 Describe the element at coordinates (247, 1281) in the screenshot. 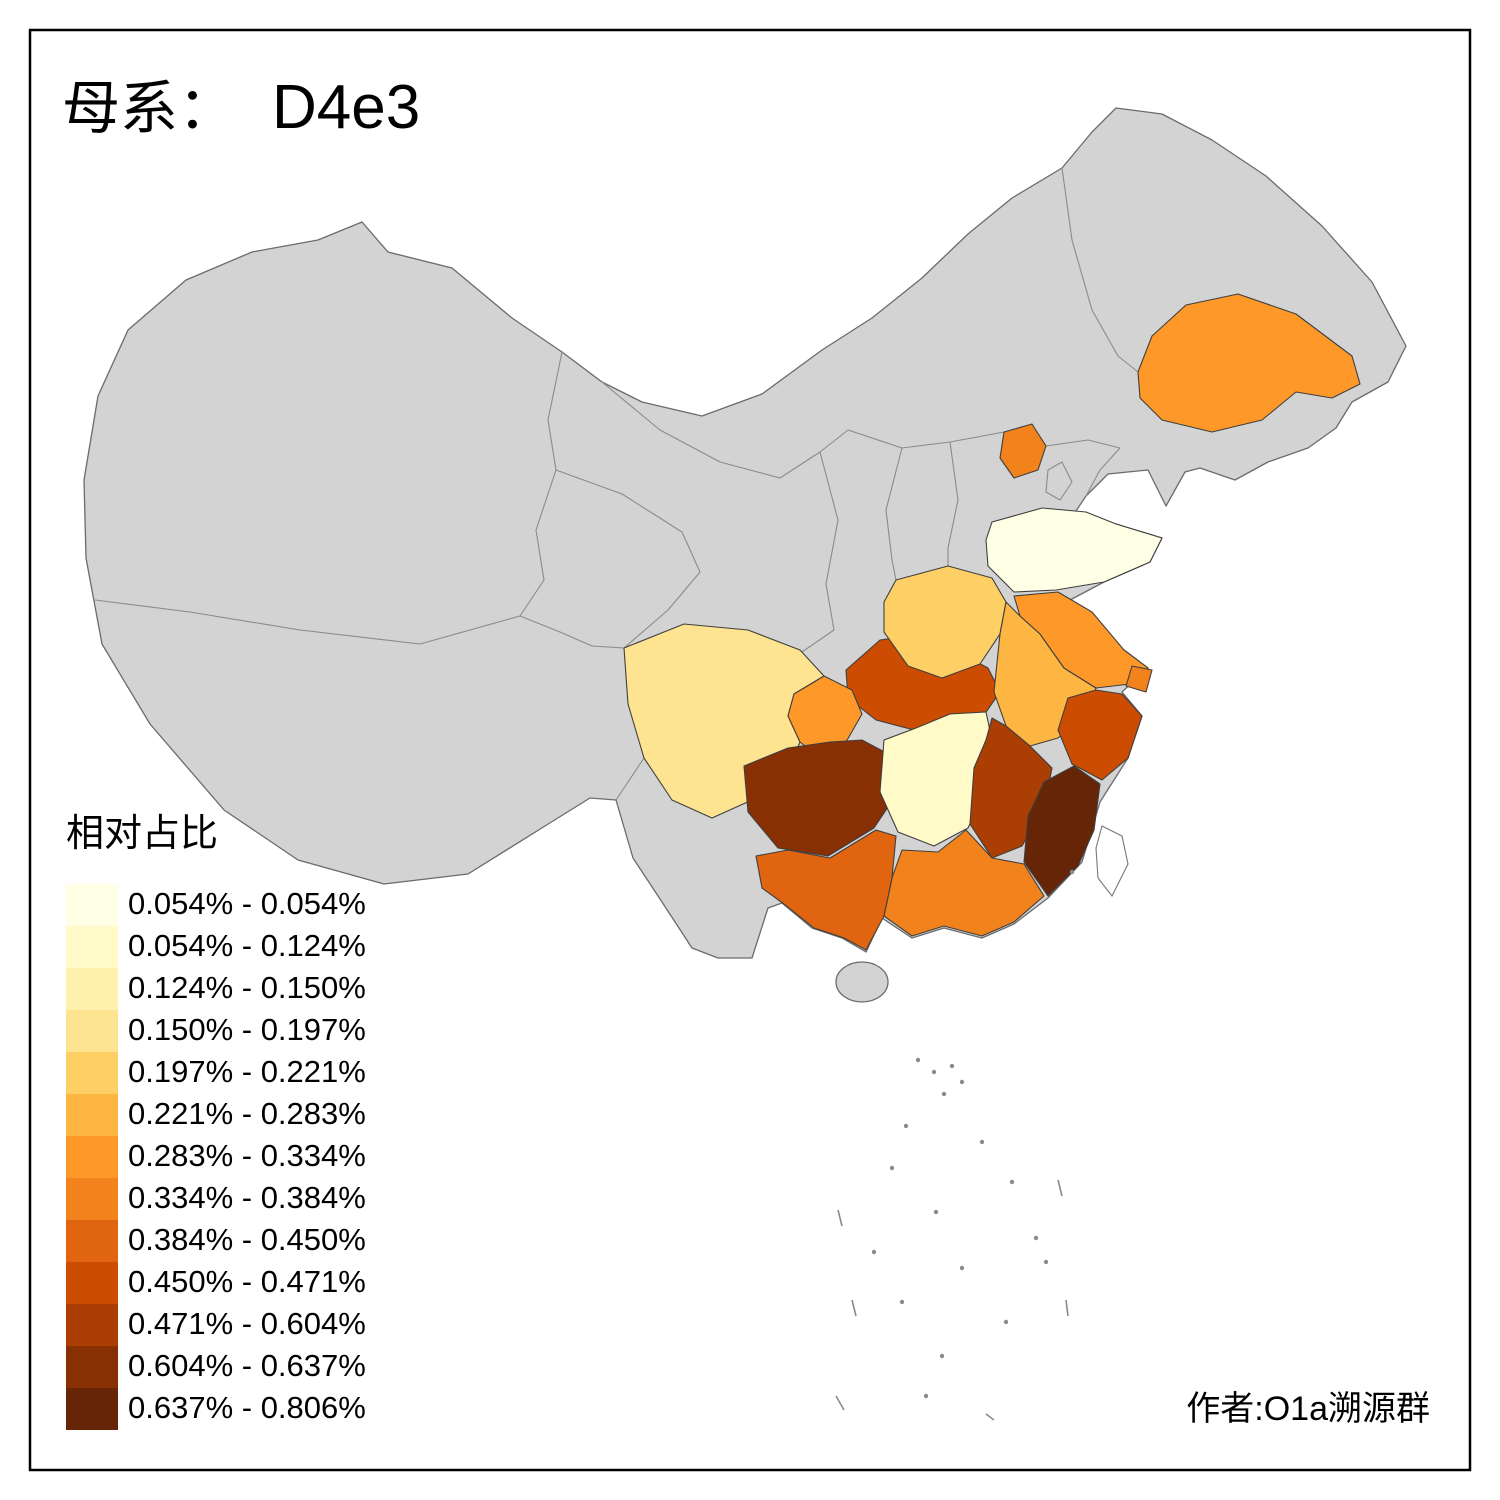

I see `legend-label: 0.450% - 0.471%` at that location.